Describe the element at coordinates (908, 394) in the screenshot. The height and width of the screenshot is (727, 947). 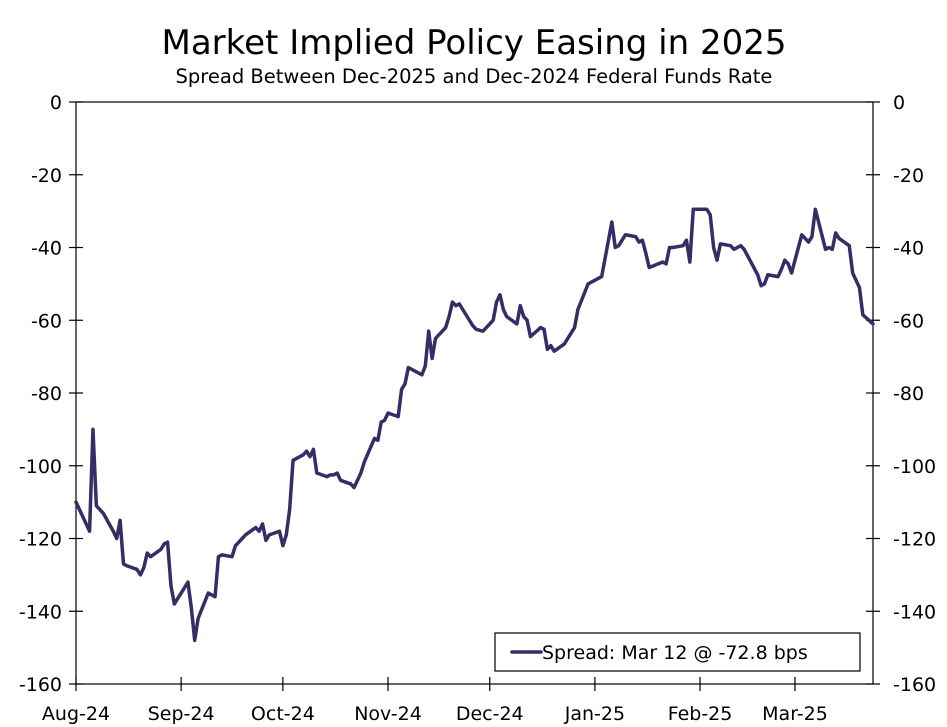
I see `y-tick-label-right: -80` at that location.